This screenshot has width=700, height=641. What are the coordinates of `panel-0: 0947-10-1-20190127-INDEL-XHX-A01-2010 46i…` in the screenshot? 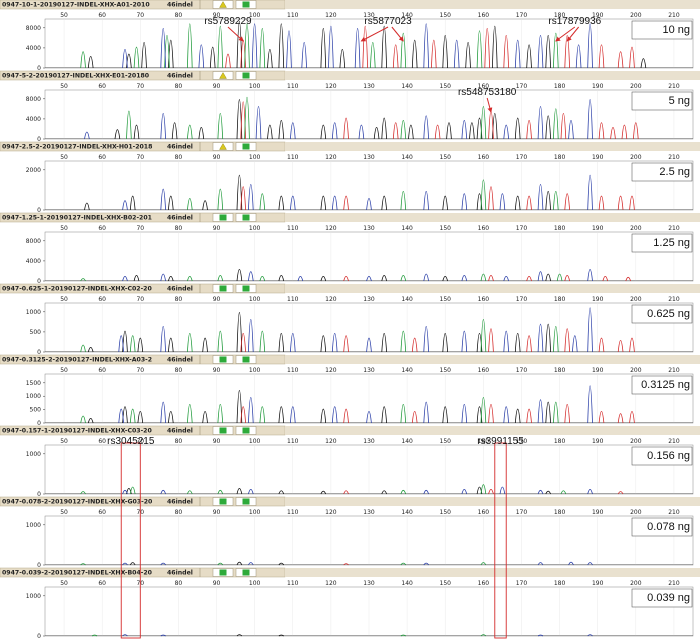 It's located at (350, 36).